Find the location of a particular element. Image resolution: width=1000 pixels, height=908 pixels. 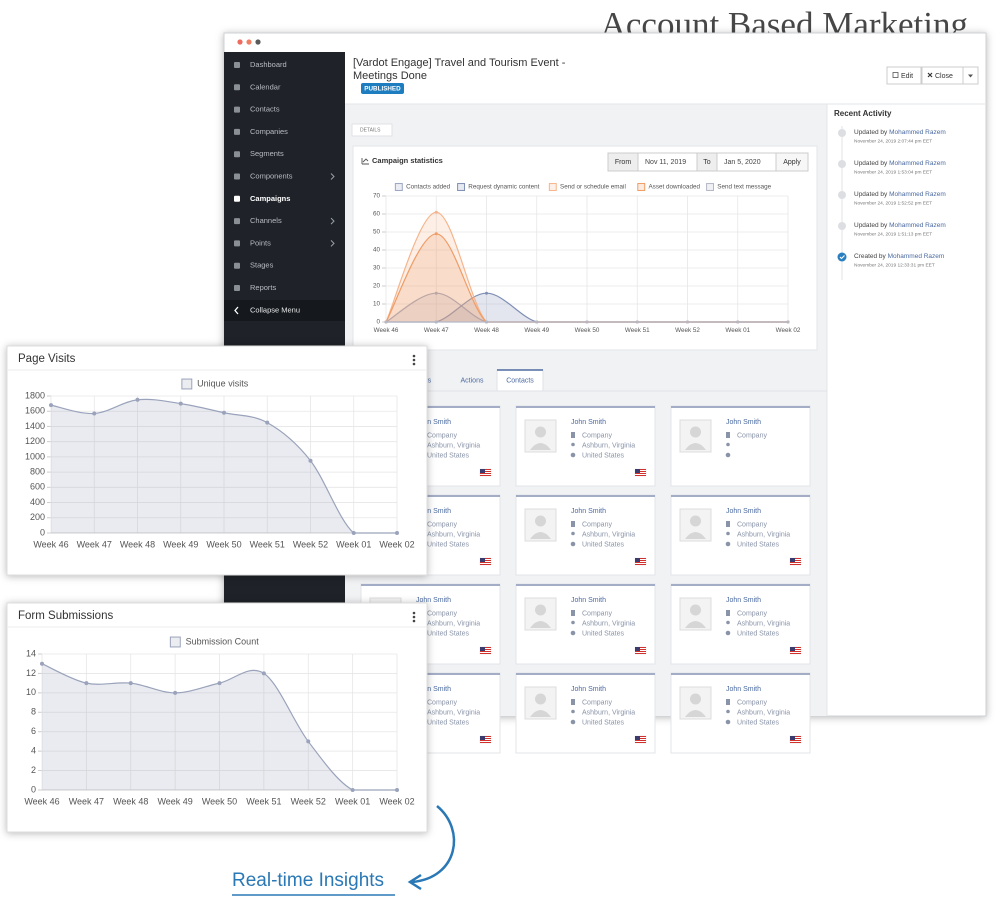

contact-location: Ashburn, Virginia is located at coordinates (453, 712).